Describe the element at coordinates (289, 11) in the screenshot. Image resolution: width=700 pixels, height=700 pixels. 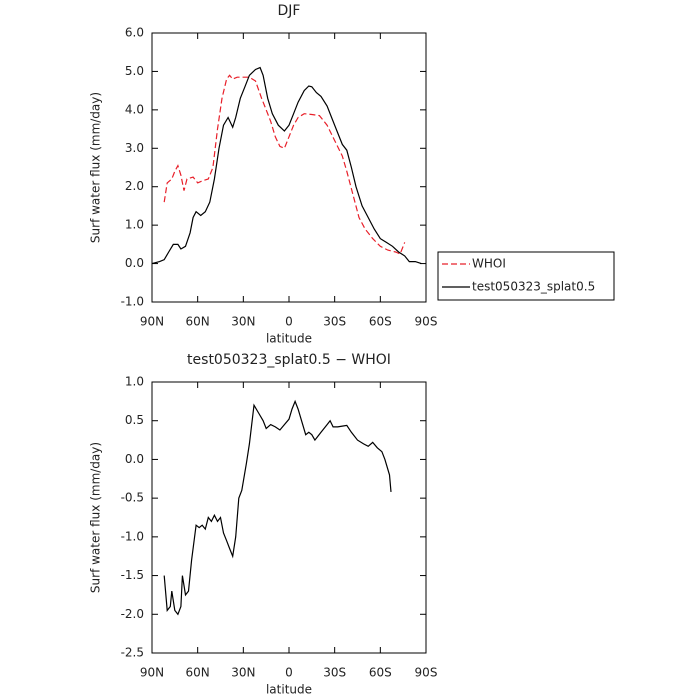
I see `chart-title: DJF` at that location.